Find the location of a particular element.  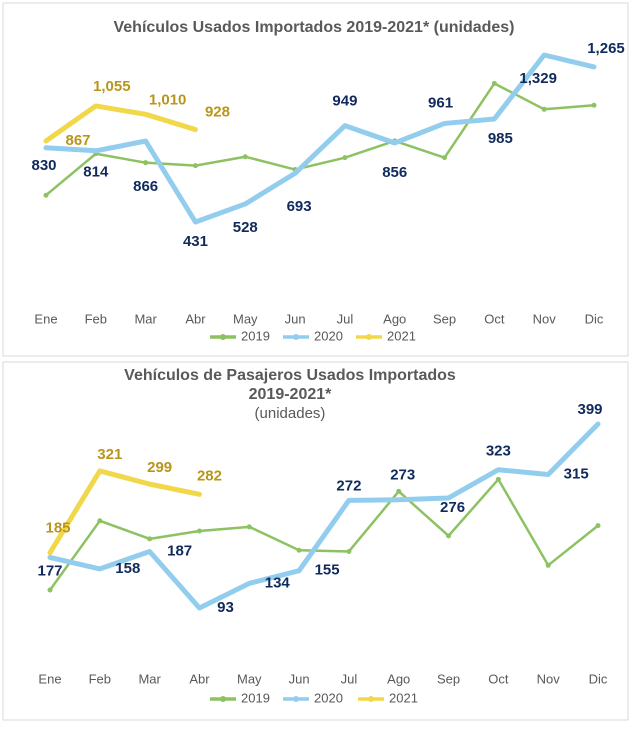

data-label: 315 is located at coordinates (576, 473).